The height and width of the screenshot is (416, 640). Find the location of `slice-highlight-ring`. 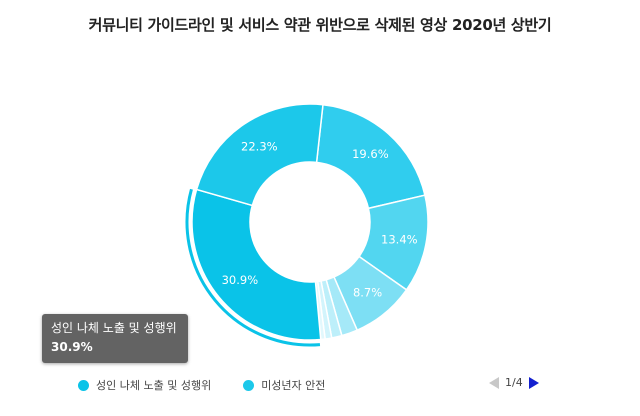

slice-highlight-ring is located at coordinates (253, 267).